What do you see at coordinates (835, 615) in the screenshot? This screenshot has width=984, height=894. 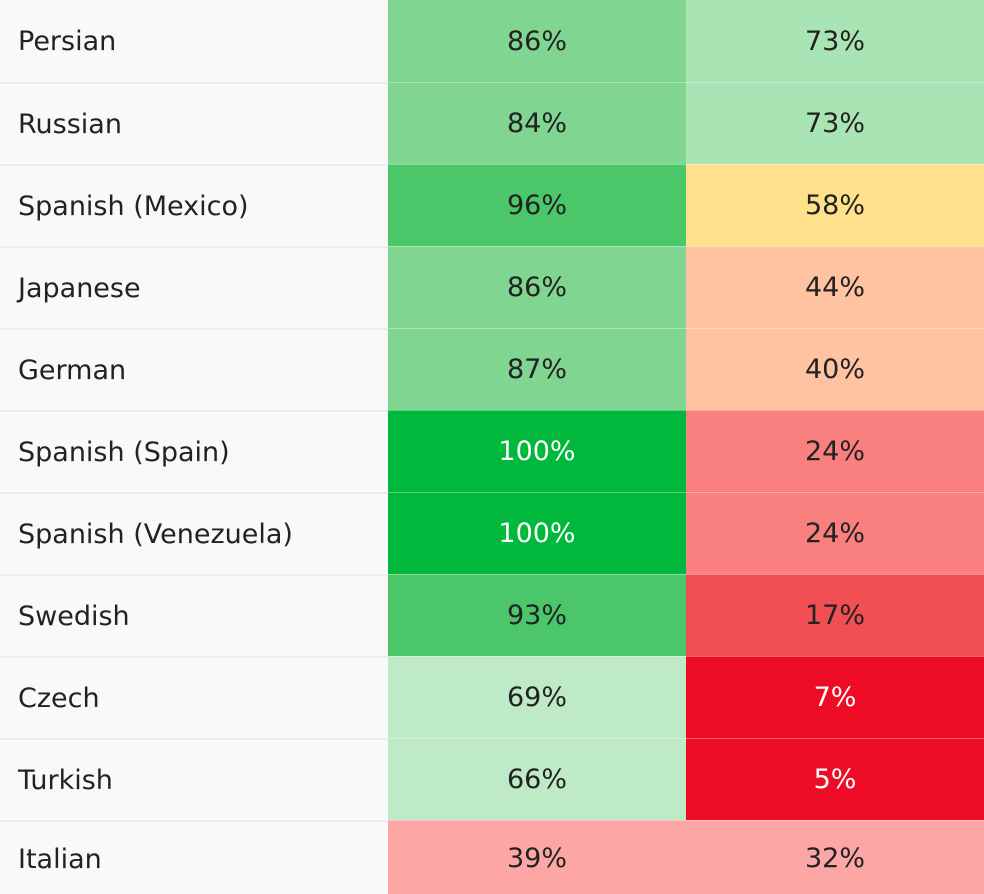 I see `review-percent-cell: 17%` at bounding box center [835, 615].